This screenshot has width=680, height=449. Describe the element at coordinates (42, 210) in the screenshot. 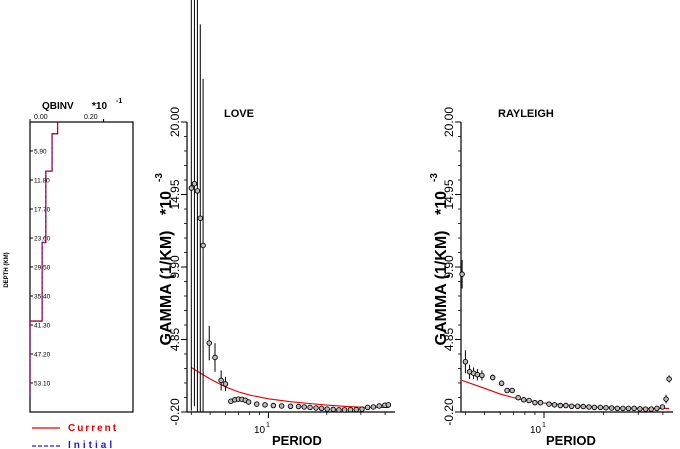

I see `qbinv-ytick-label: 17.70` at that location.